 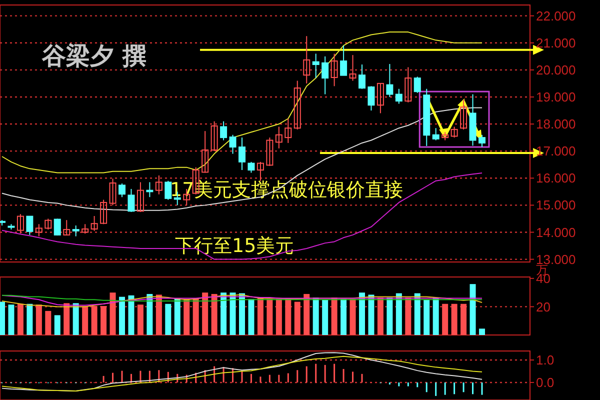 I want to click on y-tick-label: 20.000, so click(x=556, y=70).